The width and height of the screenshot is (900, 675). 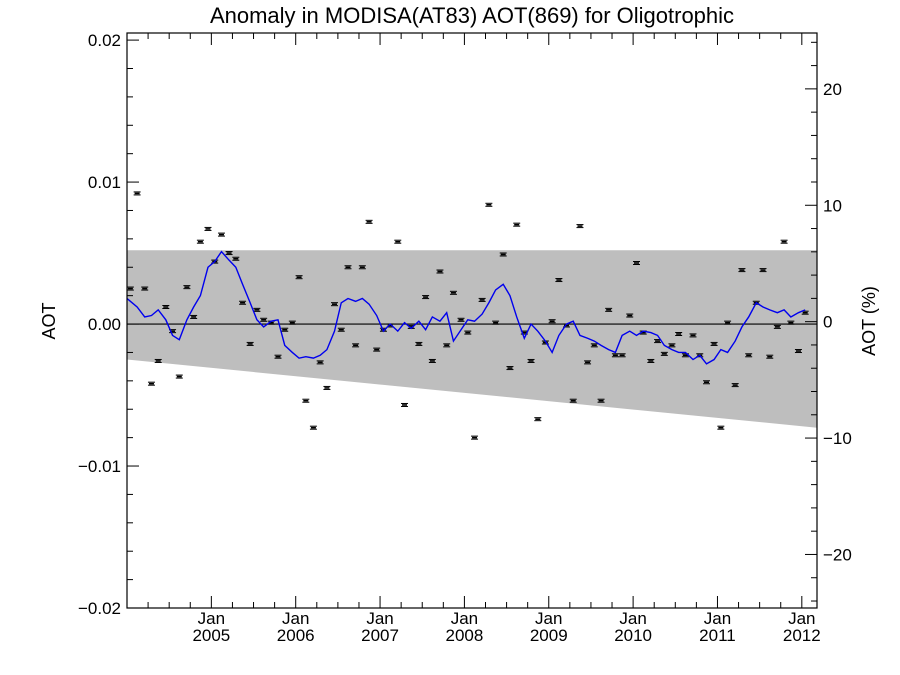 I want to click on y-left-tick-label: 0.01, so click(x=104, y=182).